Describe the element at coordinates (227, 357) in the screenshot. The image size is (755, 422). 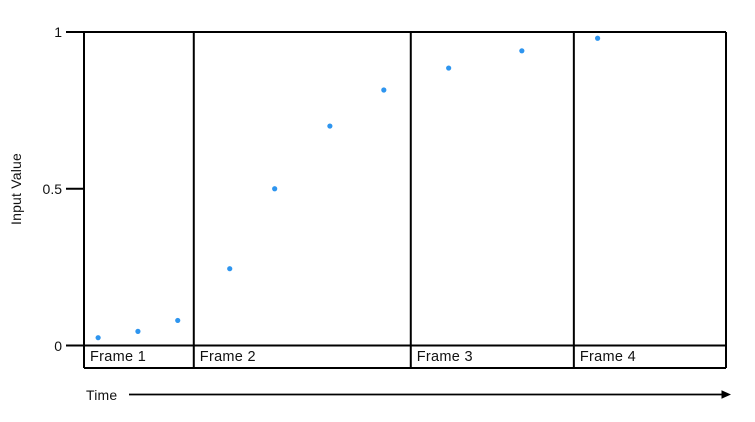
I see `frame-label: Frame 2` at that location.